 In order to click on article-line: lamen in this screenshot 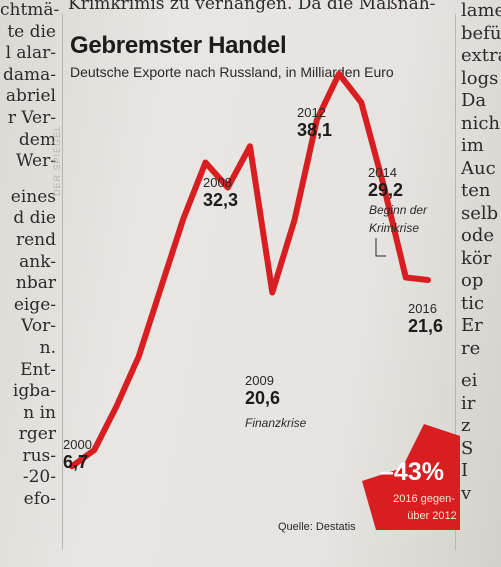, I will do `click(481, 10)`.